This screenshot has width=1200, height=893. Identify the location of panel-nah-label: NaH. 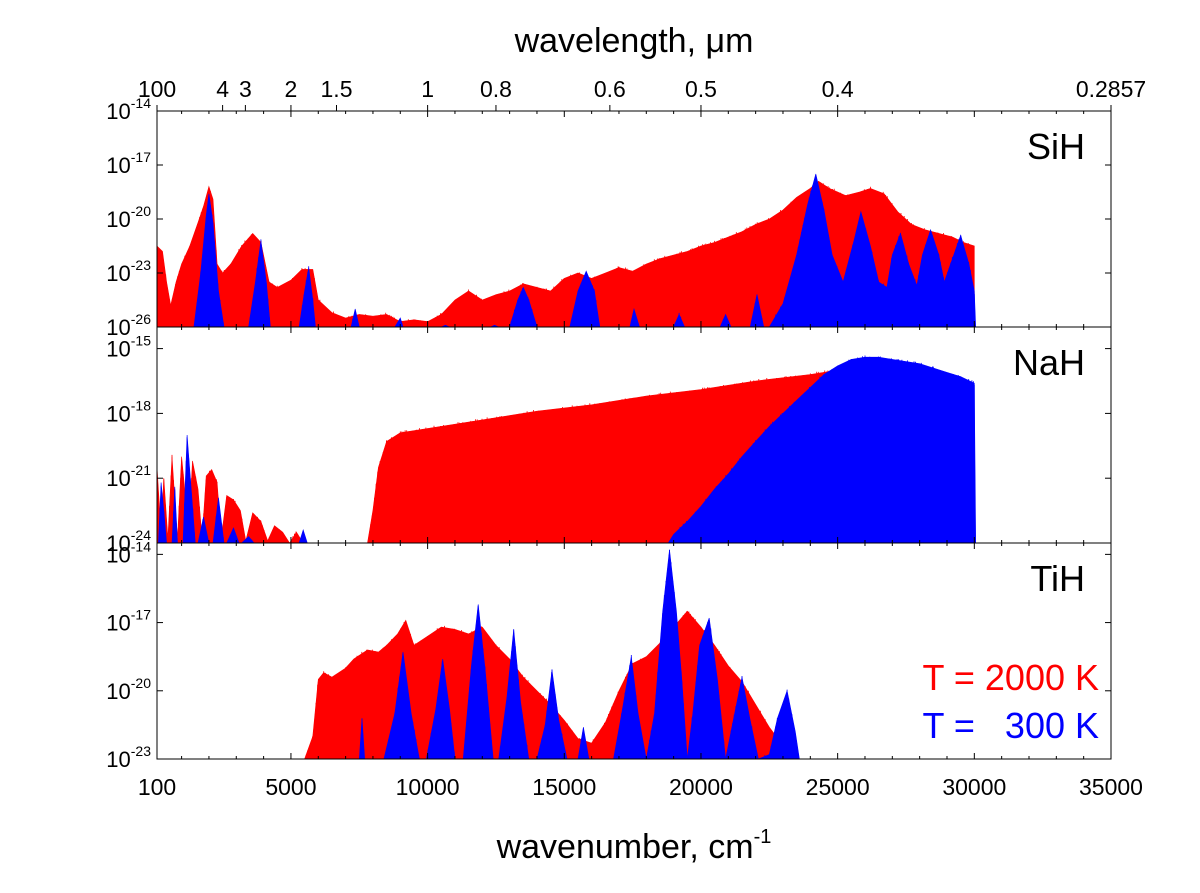
(1049, 362).